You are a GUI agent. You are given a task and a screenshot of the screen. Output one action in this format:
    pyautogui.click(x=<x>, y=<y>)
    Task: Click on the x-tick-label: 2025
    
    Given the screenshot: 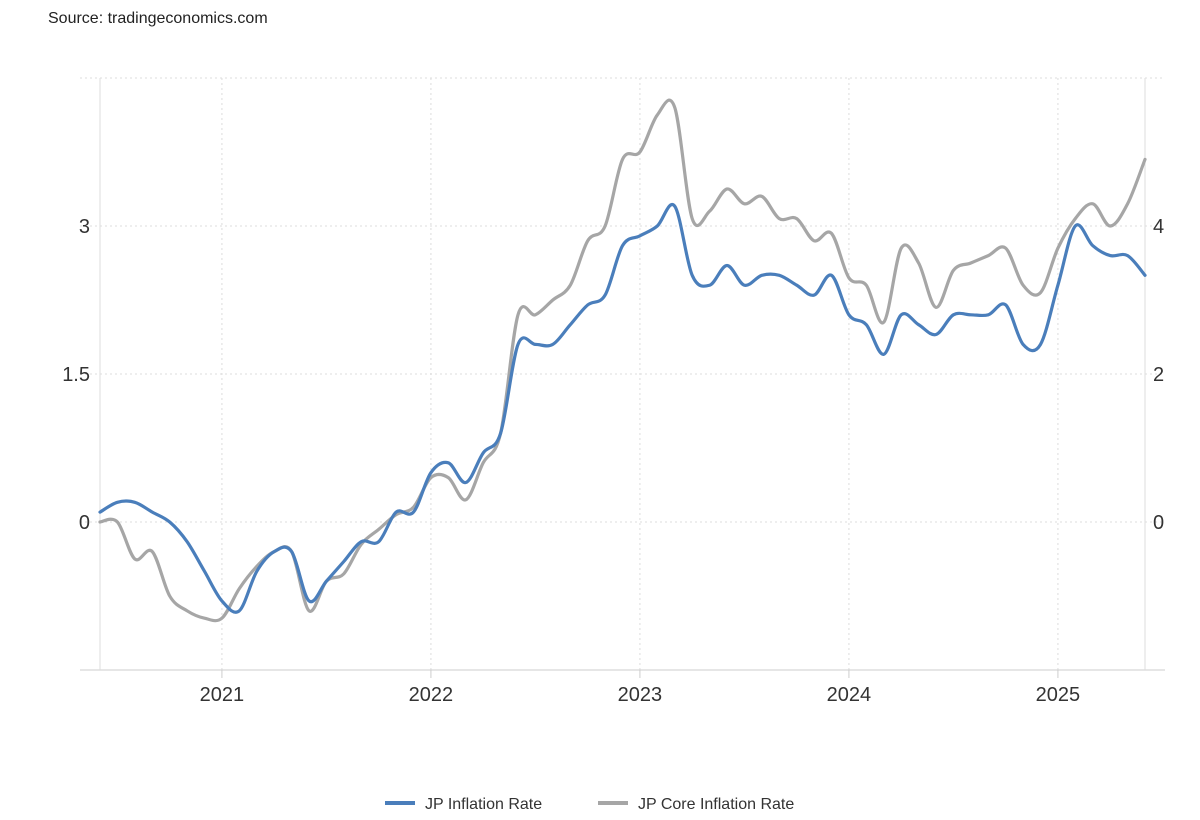 What is the action you would take?
    pyautogui.click(x=1058, y=695)
    